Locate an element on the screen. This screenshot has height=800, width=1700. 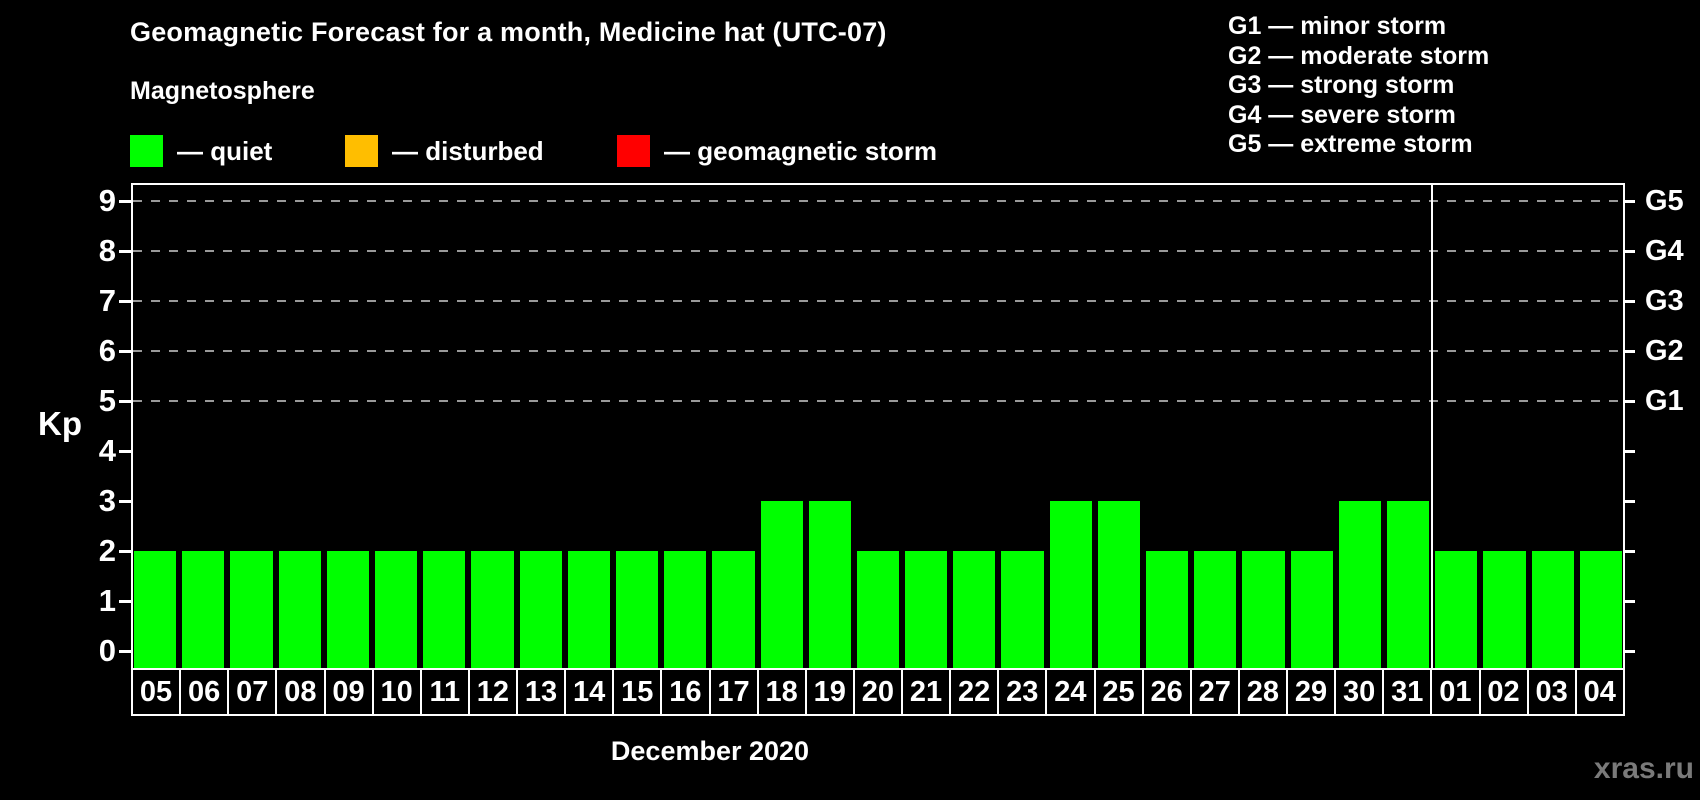
g-scale-tick-label: G2 is located at coordinates (1664, 351).